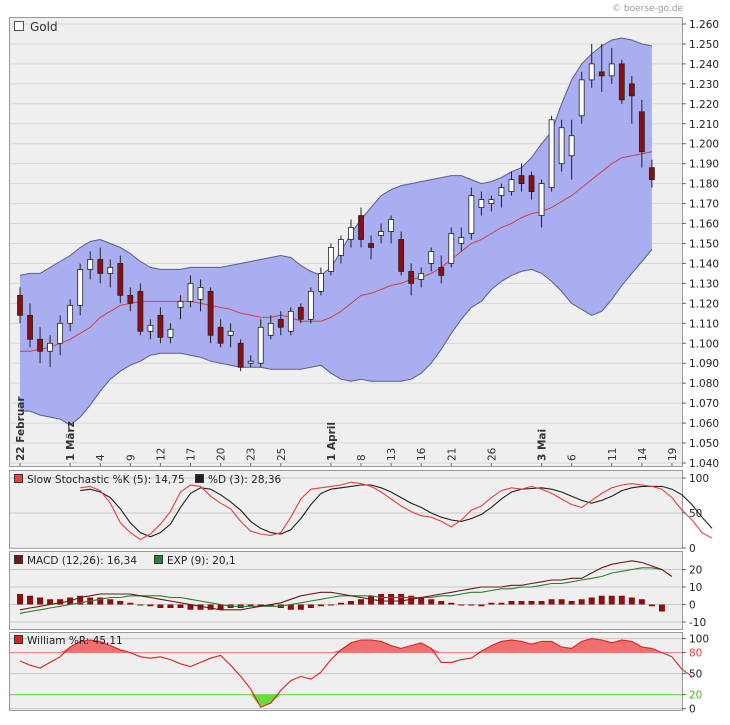 This screenshot has height=725, width=730. I want to click on price-x-tick-label: 11, so click(613, 454).